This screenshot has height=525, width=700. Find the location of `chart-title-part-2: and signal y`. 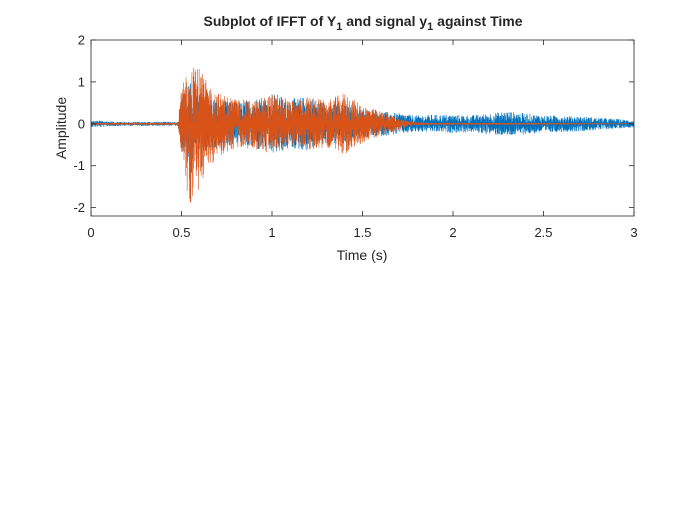

chart-title-part-2: and signal y is located at coordinates (384, 21).